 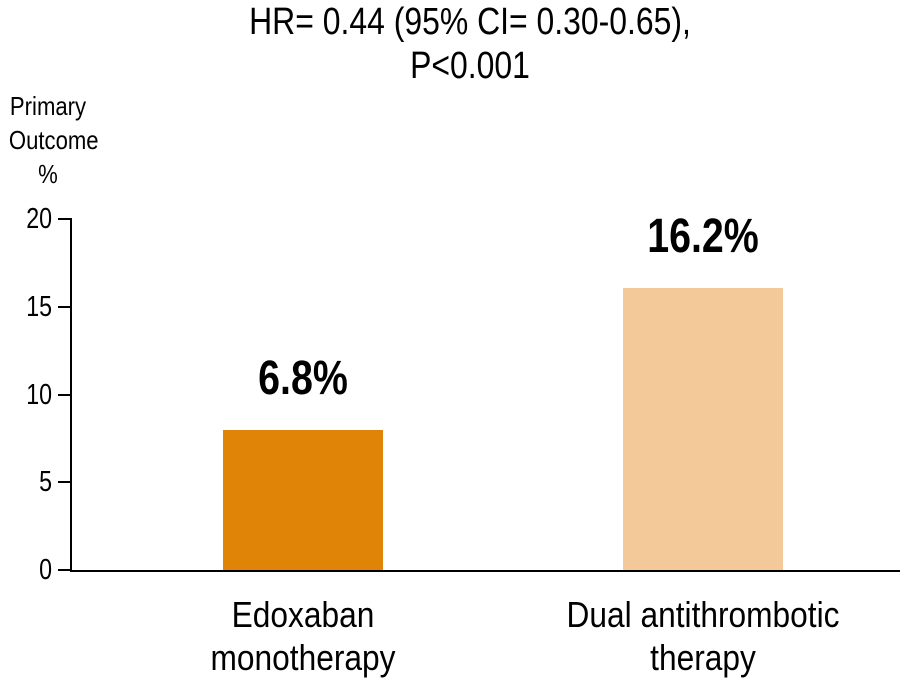 I want to click on chart-title: HR= 0.44 (95% CI= 0.30-0.65), P<0.001, so click(x=453, y=44).